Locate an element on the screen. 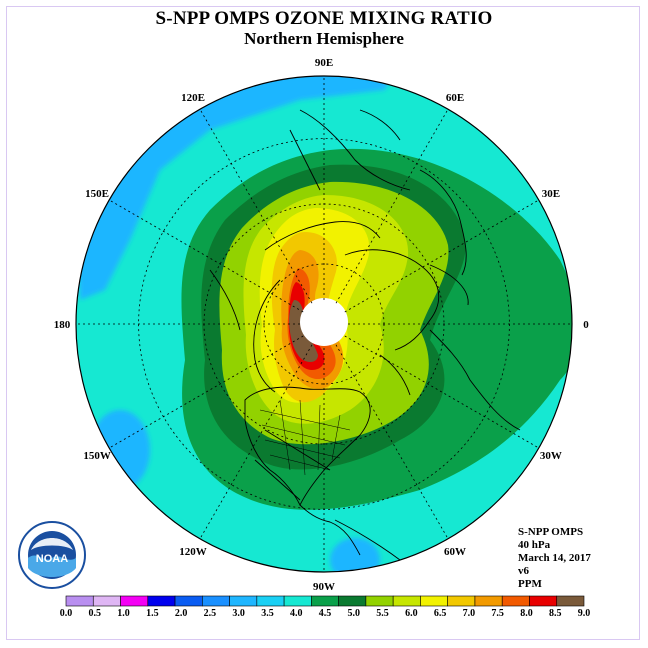 Image resolution: width=648 pixels, height=648 pixels. colorbar is located at coordinates (325, 601).